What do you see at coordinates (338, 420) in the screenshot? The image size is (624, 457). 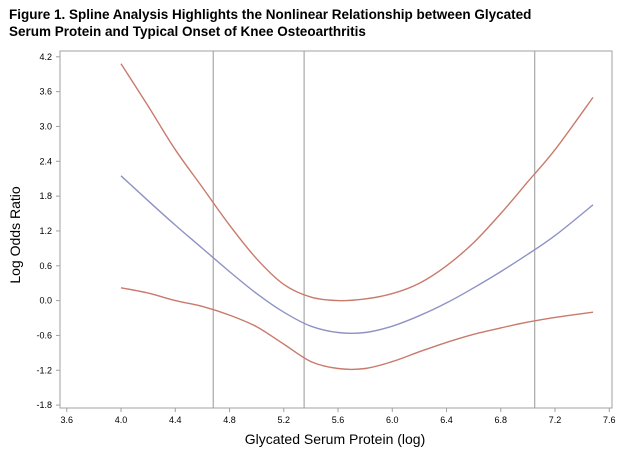 I see `x-tick-label-5: 5.6` at bounding box center [338, 420].